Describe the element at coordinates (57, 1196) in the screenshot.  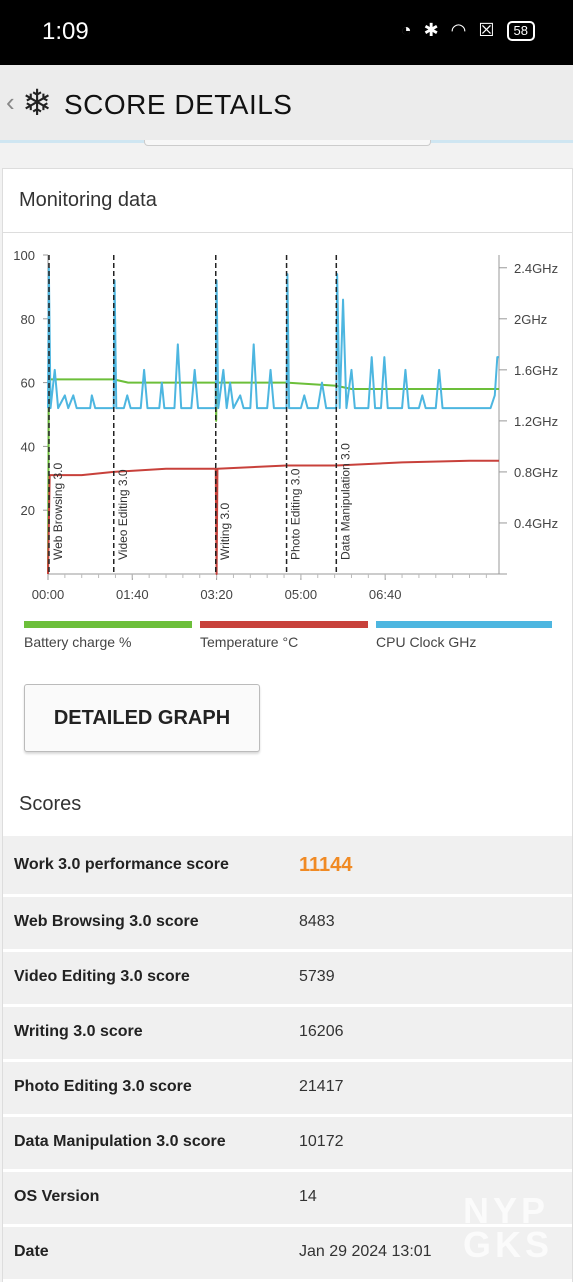
I see `score-label: OS Version` at that location.